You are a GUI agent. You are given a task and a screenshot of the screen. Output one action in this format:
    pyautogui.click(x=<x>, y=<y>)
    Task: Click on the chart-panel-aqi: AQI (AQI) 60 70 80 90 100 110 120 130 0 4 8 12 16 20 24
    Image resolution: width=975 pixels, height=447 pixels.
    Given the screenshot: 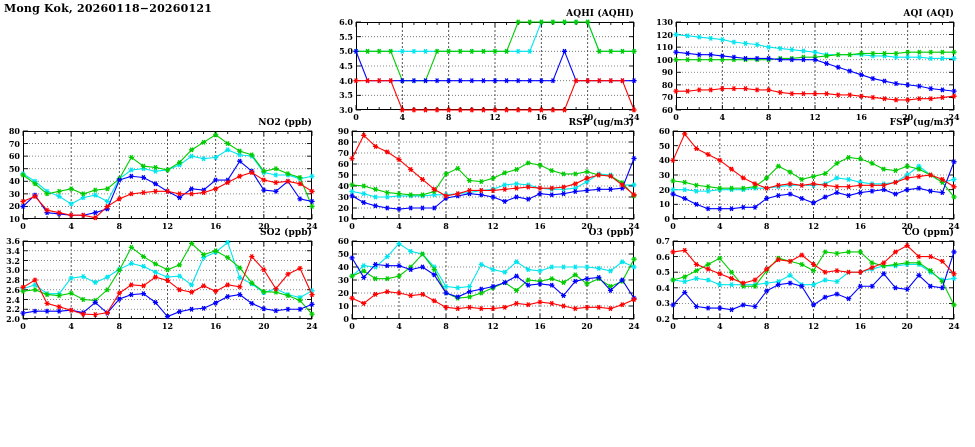 What is the action you would take?
    pyautogui.click(x=807, y=65)
    